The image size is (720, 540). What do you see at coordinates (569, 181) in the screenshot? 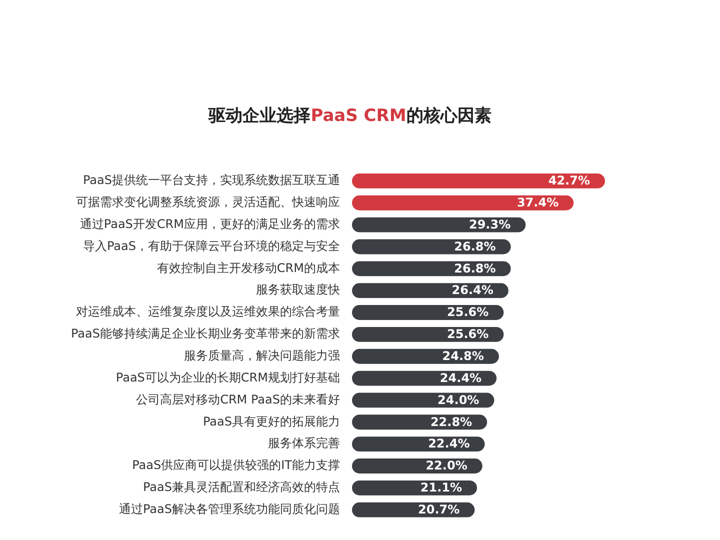
I see `data-label: 42.7%` at bounding box center [569, 181].